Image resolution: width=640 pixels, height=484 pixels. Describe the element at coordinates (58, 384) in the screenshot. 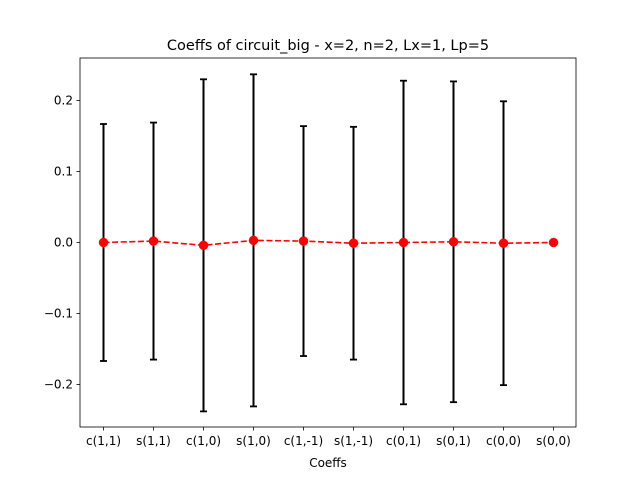

I see `y-tick-label: −0.2` at that location.